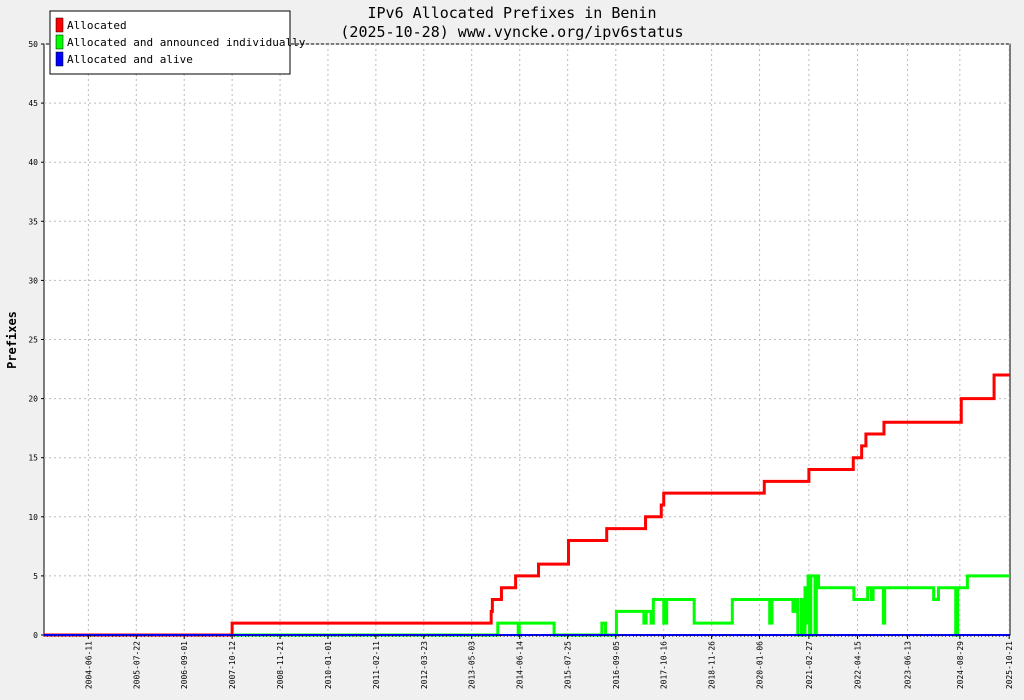 The height and width of the screenshot is (700, 1024). I want to click on x-tick-label: 2016-09-05, so click(616, 665).